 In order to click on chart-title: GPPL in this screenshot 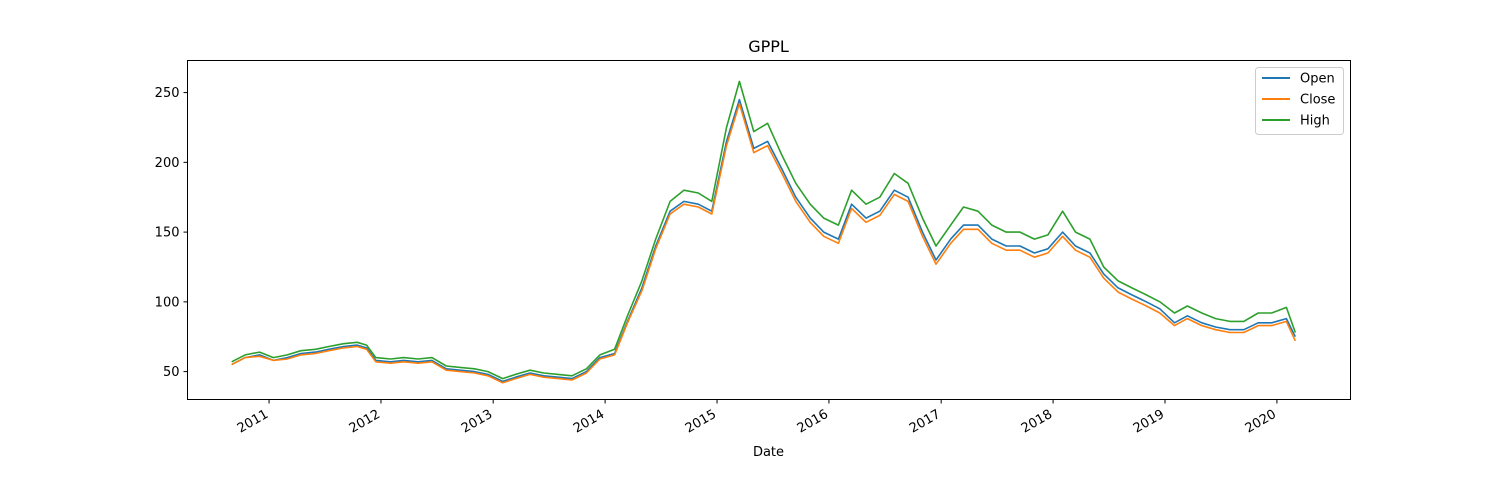, I will do `click(768, 46)`.